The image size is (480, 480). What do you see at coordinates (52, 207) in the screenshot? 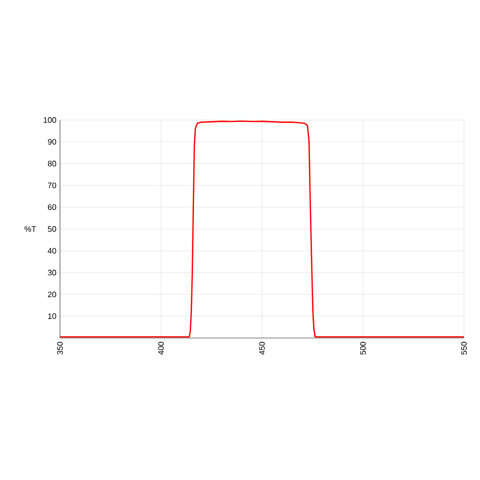
I see `y-tick-label: 60` at bounding box center [52, 207].